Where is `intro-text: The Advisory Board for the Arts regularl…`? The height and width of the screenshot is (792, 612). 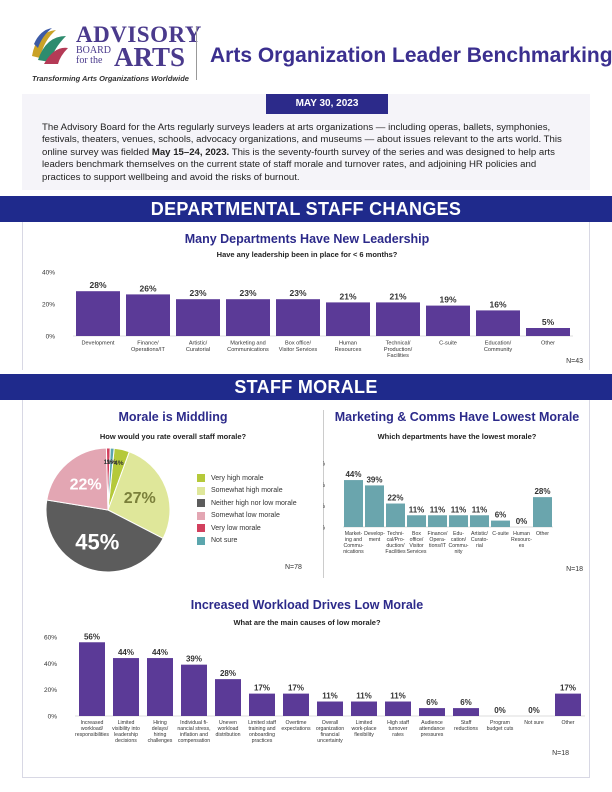 intro-text: The Advisory Board for the Arts regularl… is located at coordinates (307, 153).